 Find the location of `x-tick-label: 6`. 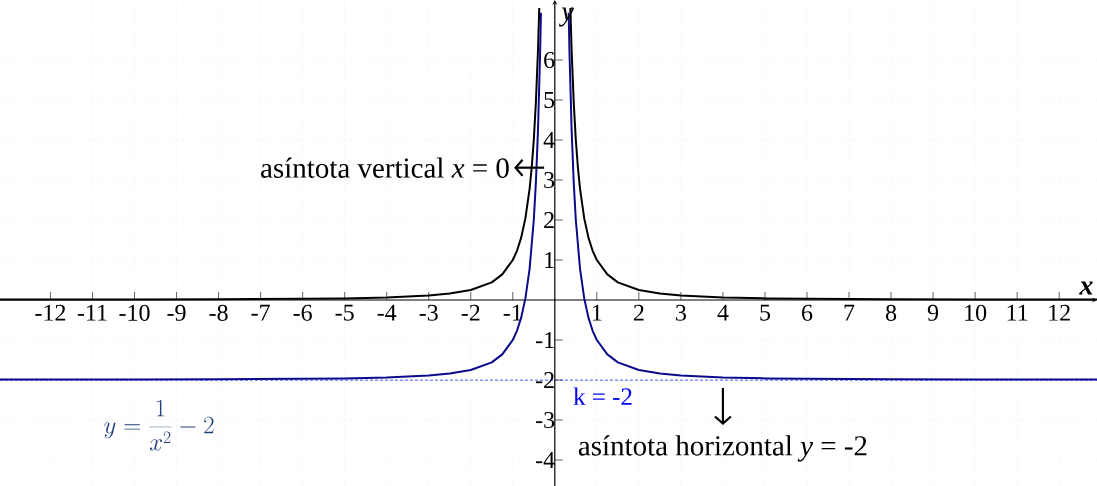

x-tick-label: 6 is located at coordinates (807, 312).